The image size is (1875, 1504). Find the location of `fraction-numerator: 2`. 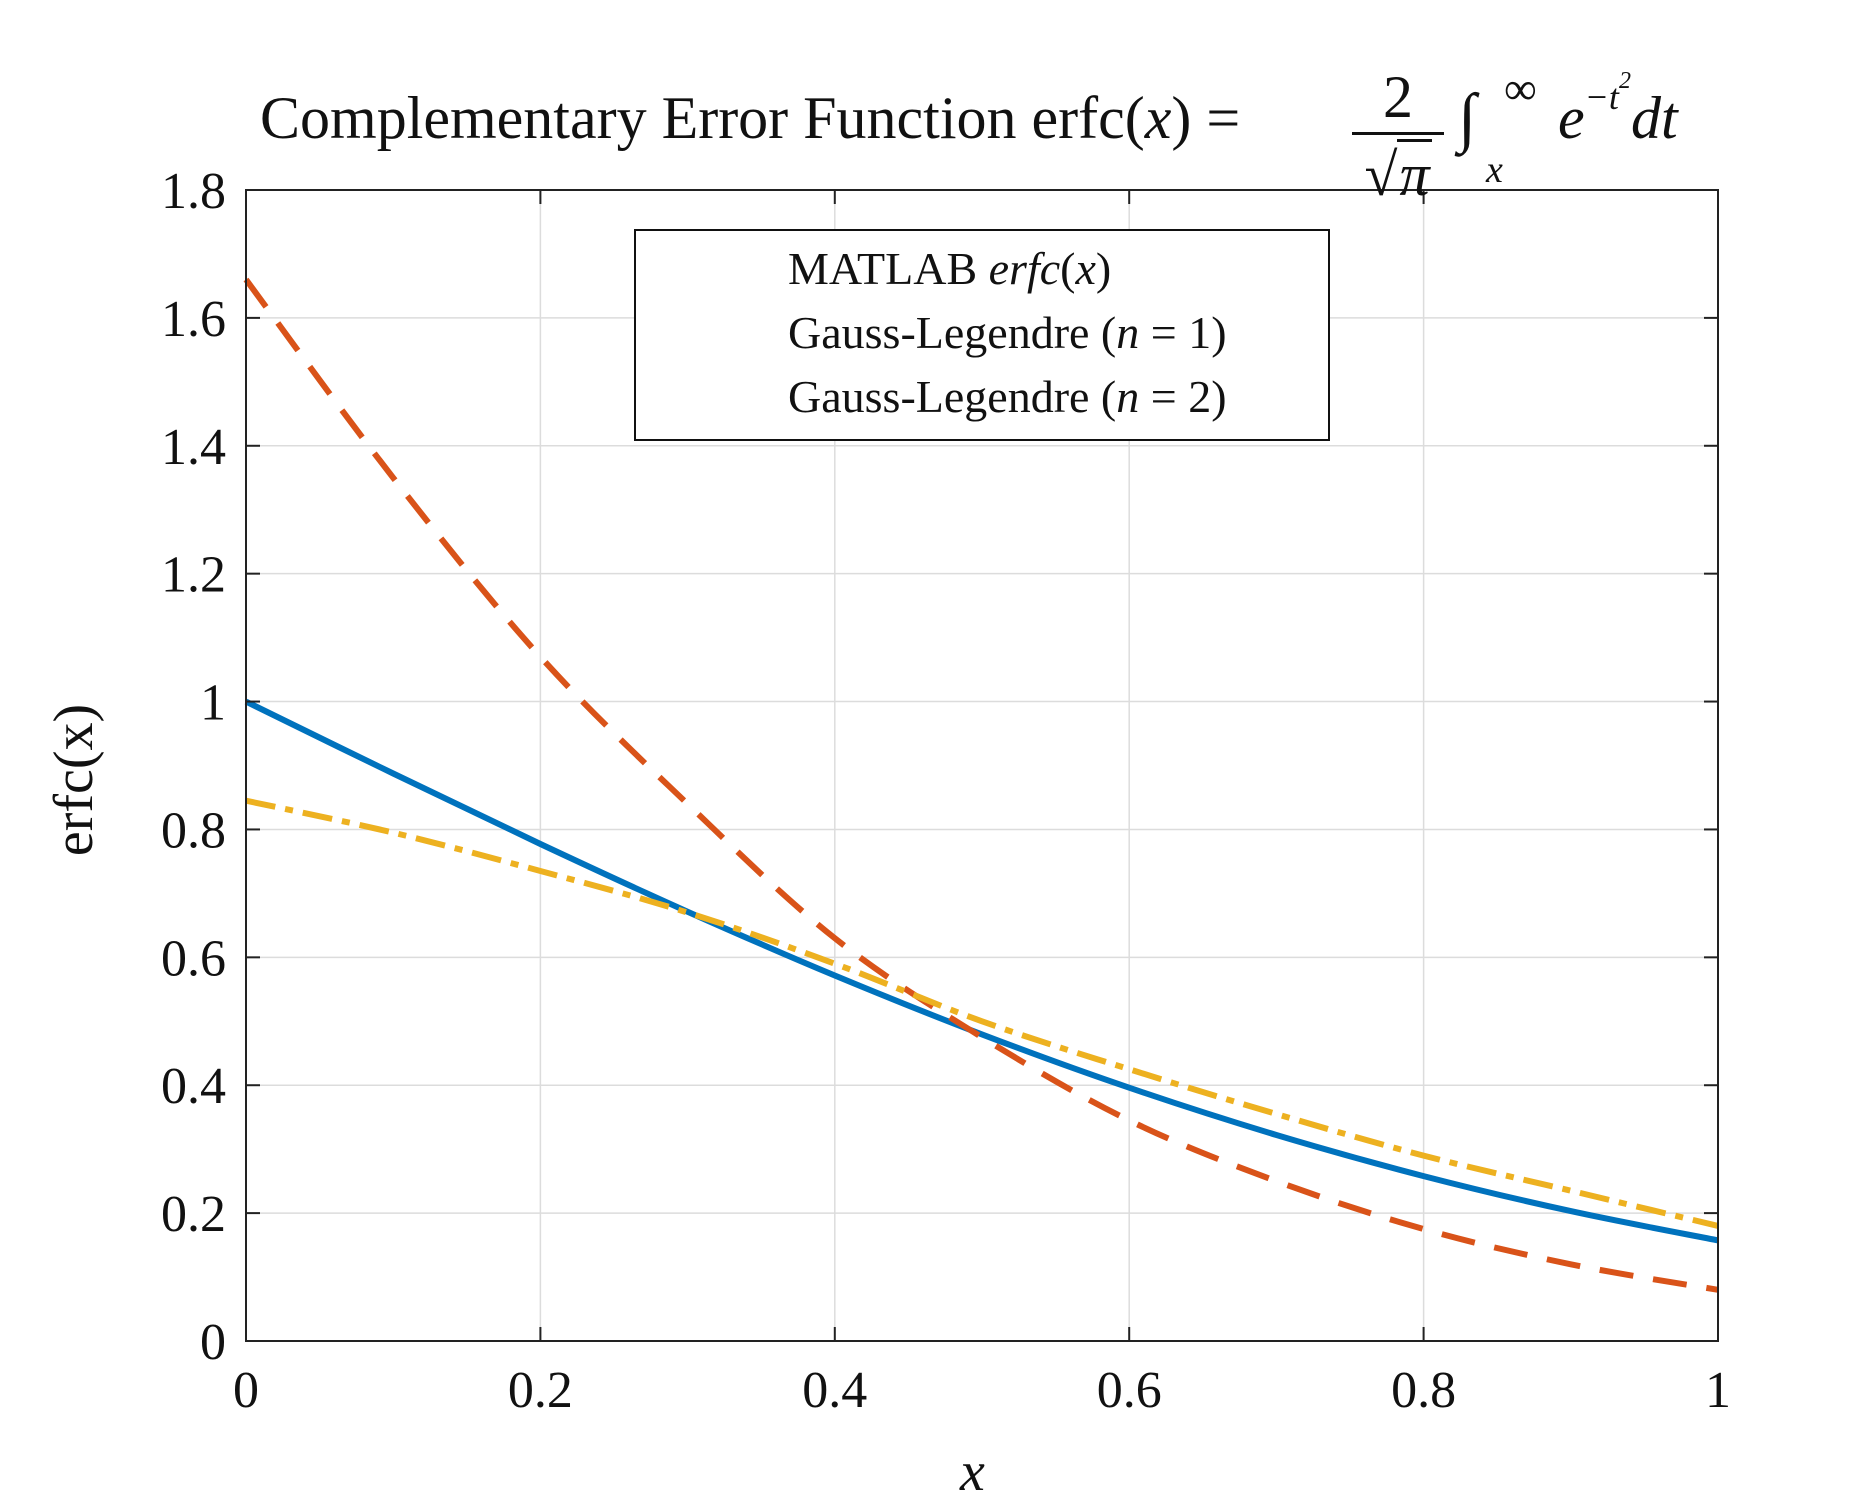

fraction-numerator: 2 is located at coordinates (1398, 97).